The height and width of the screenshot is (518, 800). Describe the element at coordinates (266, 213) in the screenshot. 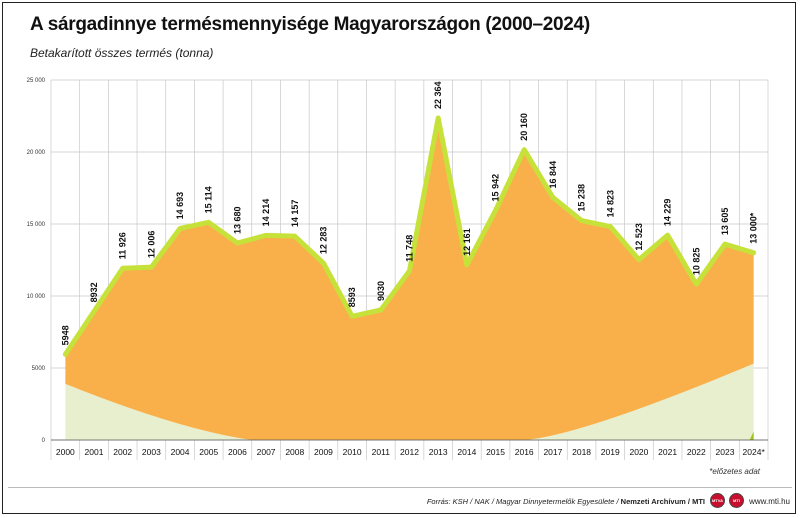

I see `data-label: 14 214` at that location.